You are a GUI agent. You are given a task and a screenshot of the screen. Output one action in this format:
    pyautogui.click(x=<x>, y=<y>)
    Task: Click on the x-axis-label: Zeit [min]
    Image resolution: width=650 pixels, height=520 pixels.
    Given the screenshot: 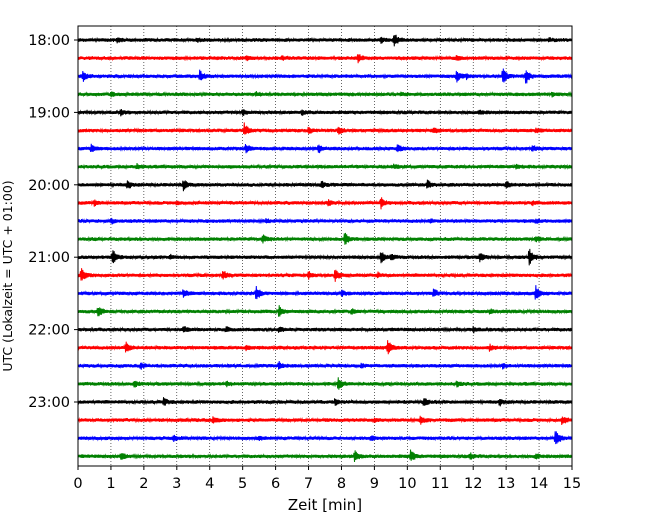 What is the action you would take?
    pyautogui.click(x=325, y=505)
    